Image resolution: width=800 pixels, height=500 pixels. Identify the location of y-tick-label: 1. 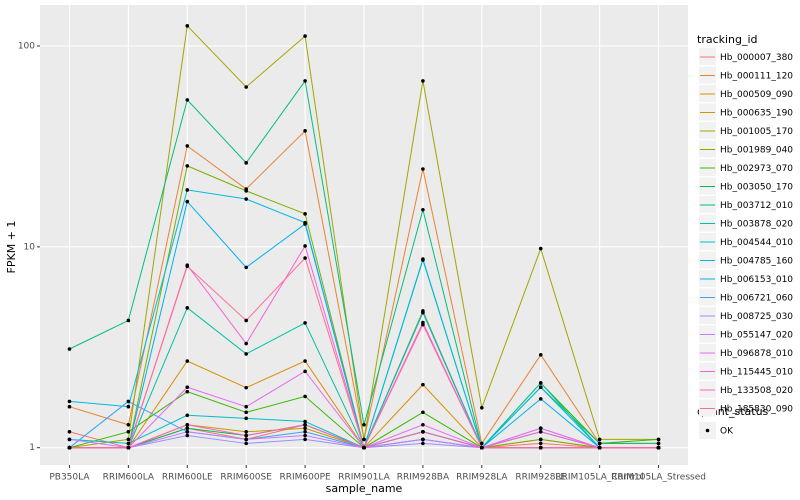
(32, 448).